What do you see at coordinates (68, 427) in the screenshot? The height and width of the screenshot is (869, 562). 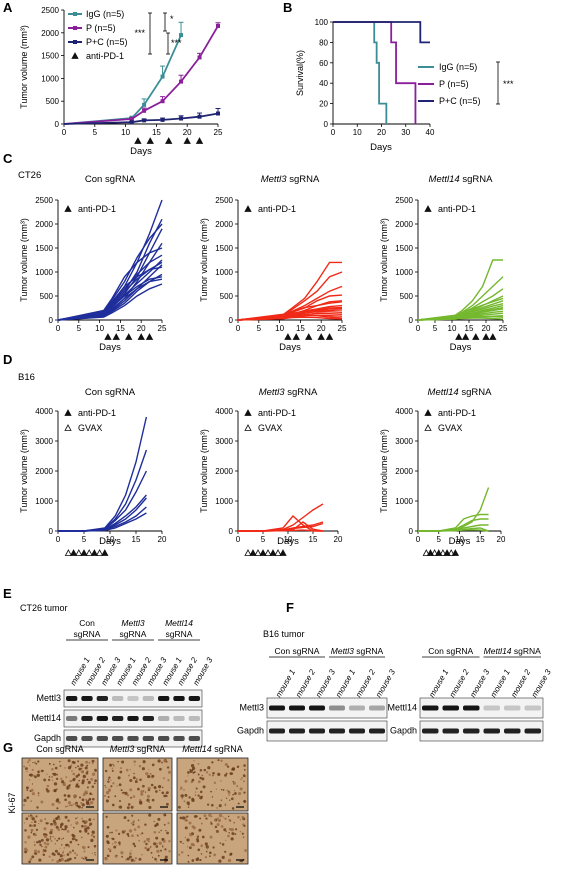 I see `legend-triangle-open` at bounding box center [68, 427].